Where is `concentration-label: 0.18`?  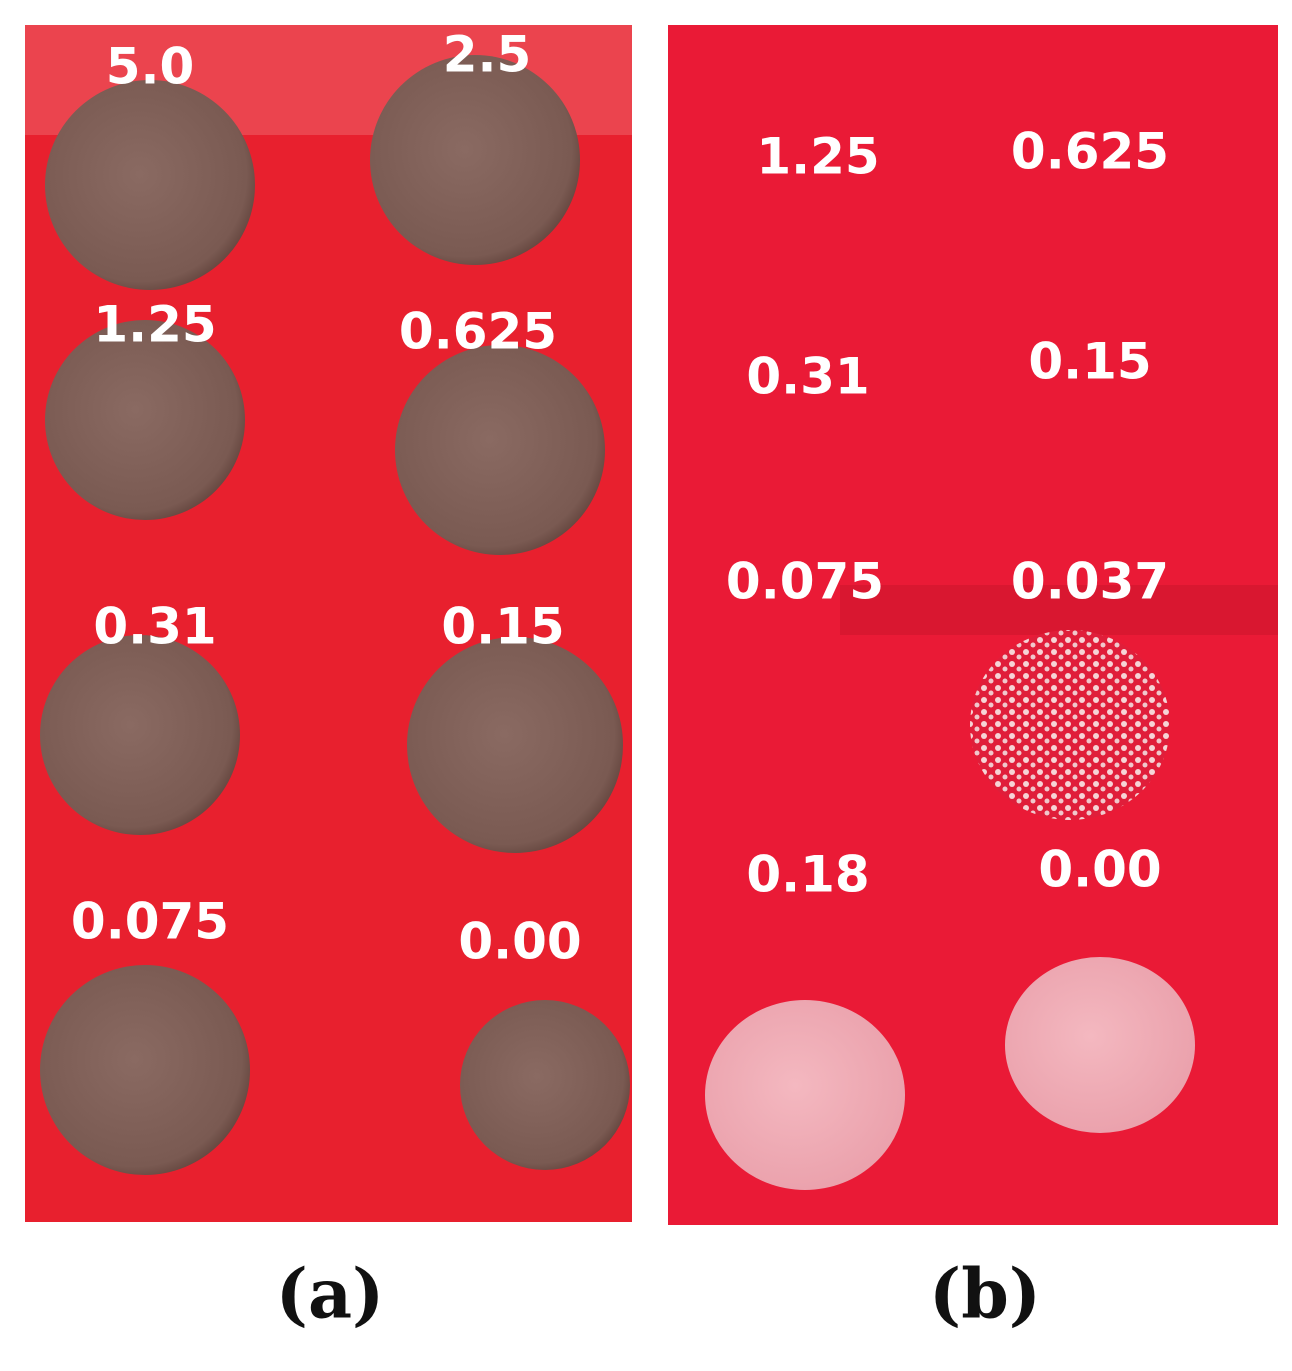
concentration-label: 0.18 is located at coordinates (807, 875).